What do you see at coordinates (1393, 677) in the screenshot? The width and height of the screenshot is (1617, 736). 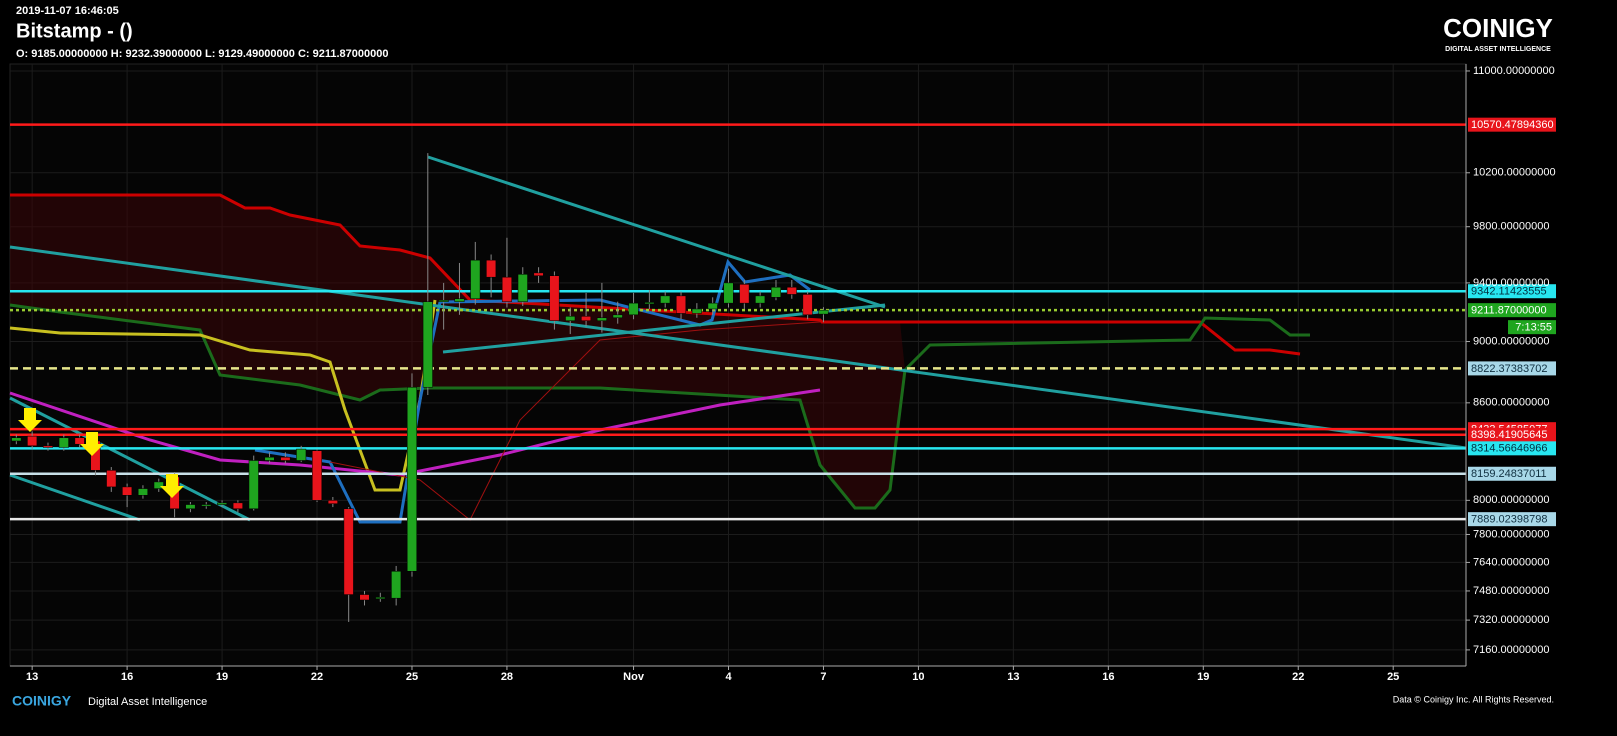 I see `x-tick-label: 25` at bounding box center [1393, 677].